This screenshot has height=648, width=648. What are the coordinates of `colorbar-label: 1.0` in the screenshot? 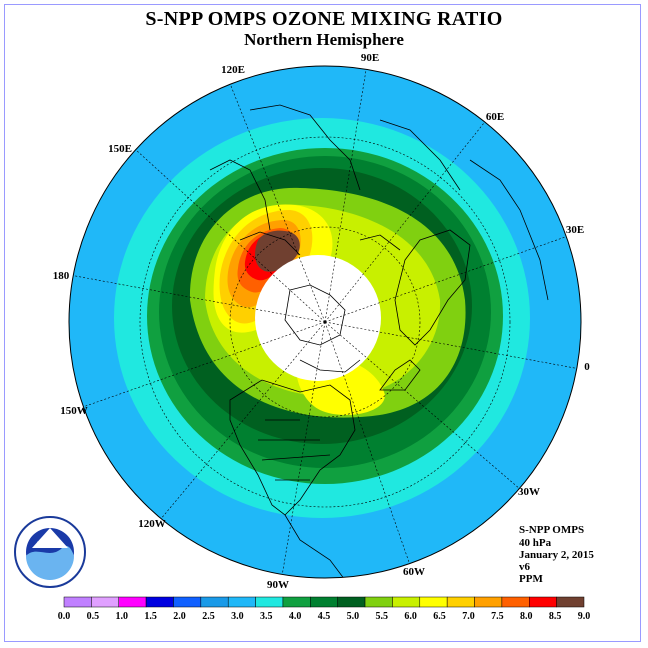 It's located at (122, 616).